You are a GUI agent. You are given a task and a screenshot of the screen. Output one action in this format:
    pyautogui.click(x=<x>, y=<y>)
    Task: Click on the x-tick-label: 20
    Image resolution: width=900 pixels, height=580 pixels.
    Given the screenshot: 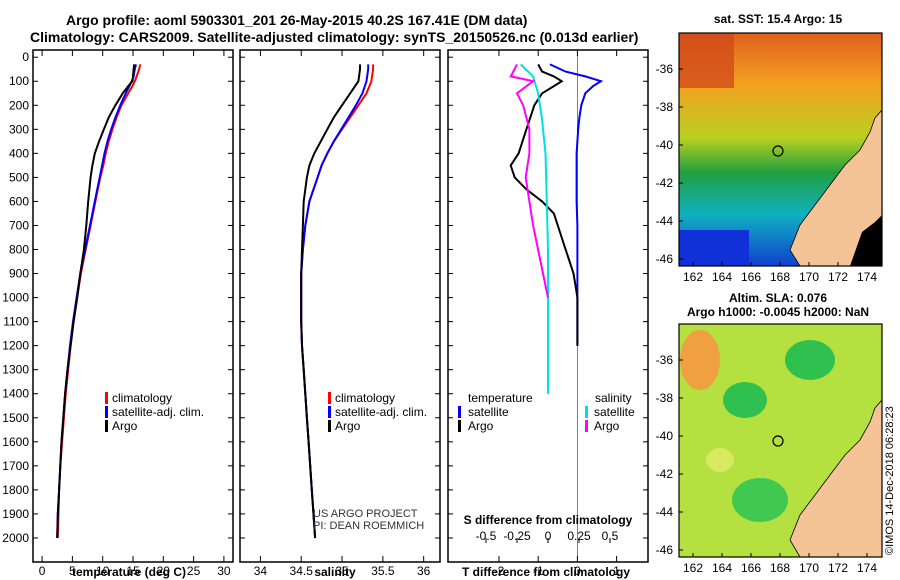 What is the action you would take?
    pyautogui.click(x=164, y=571)
    